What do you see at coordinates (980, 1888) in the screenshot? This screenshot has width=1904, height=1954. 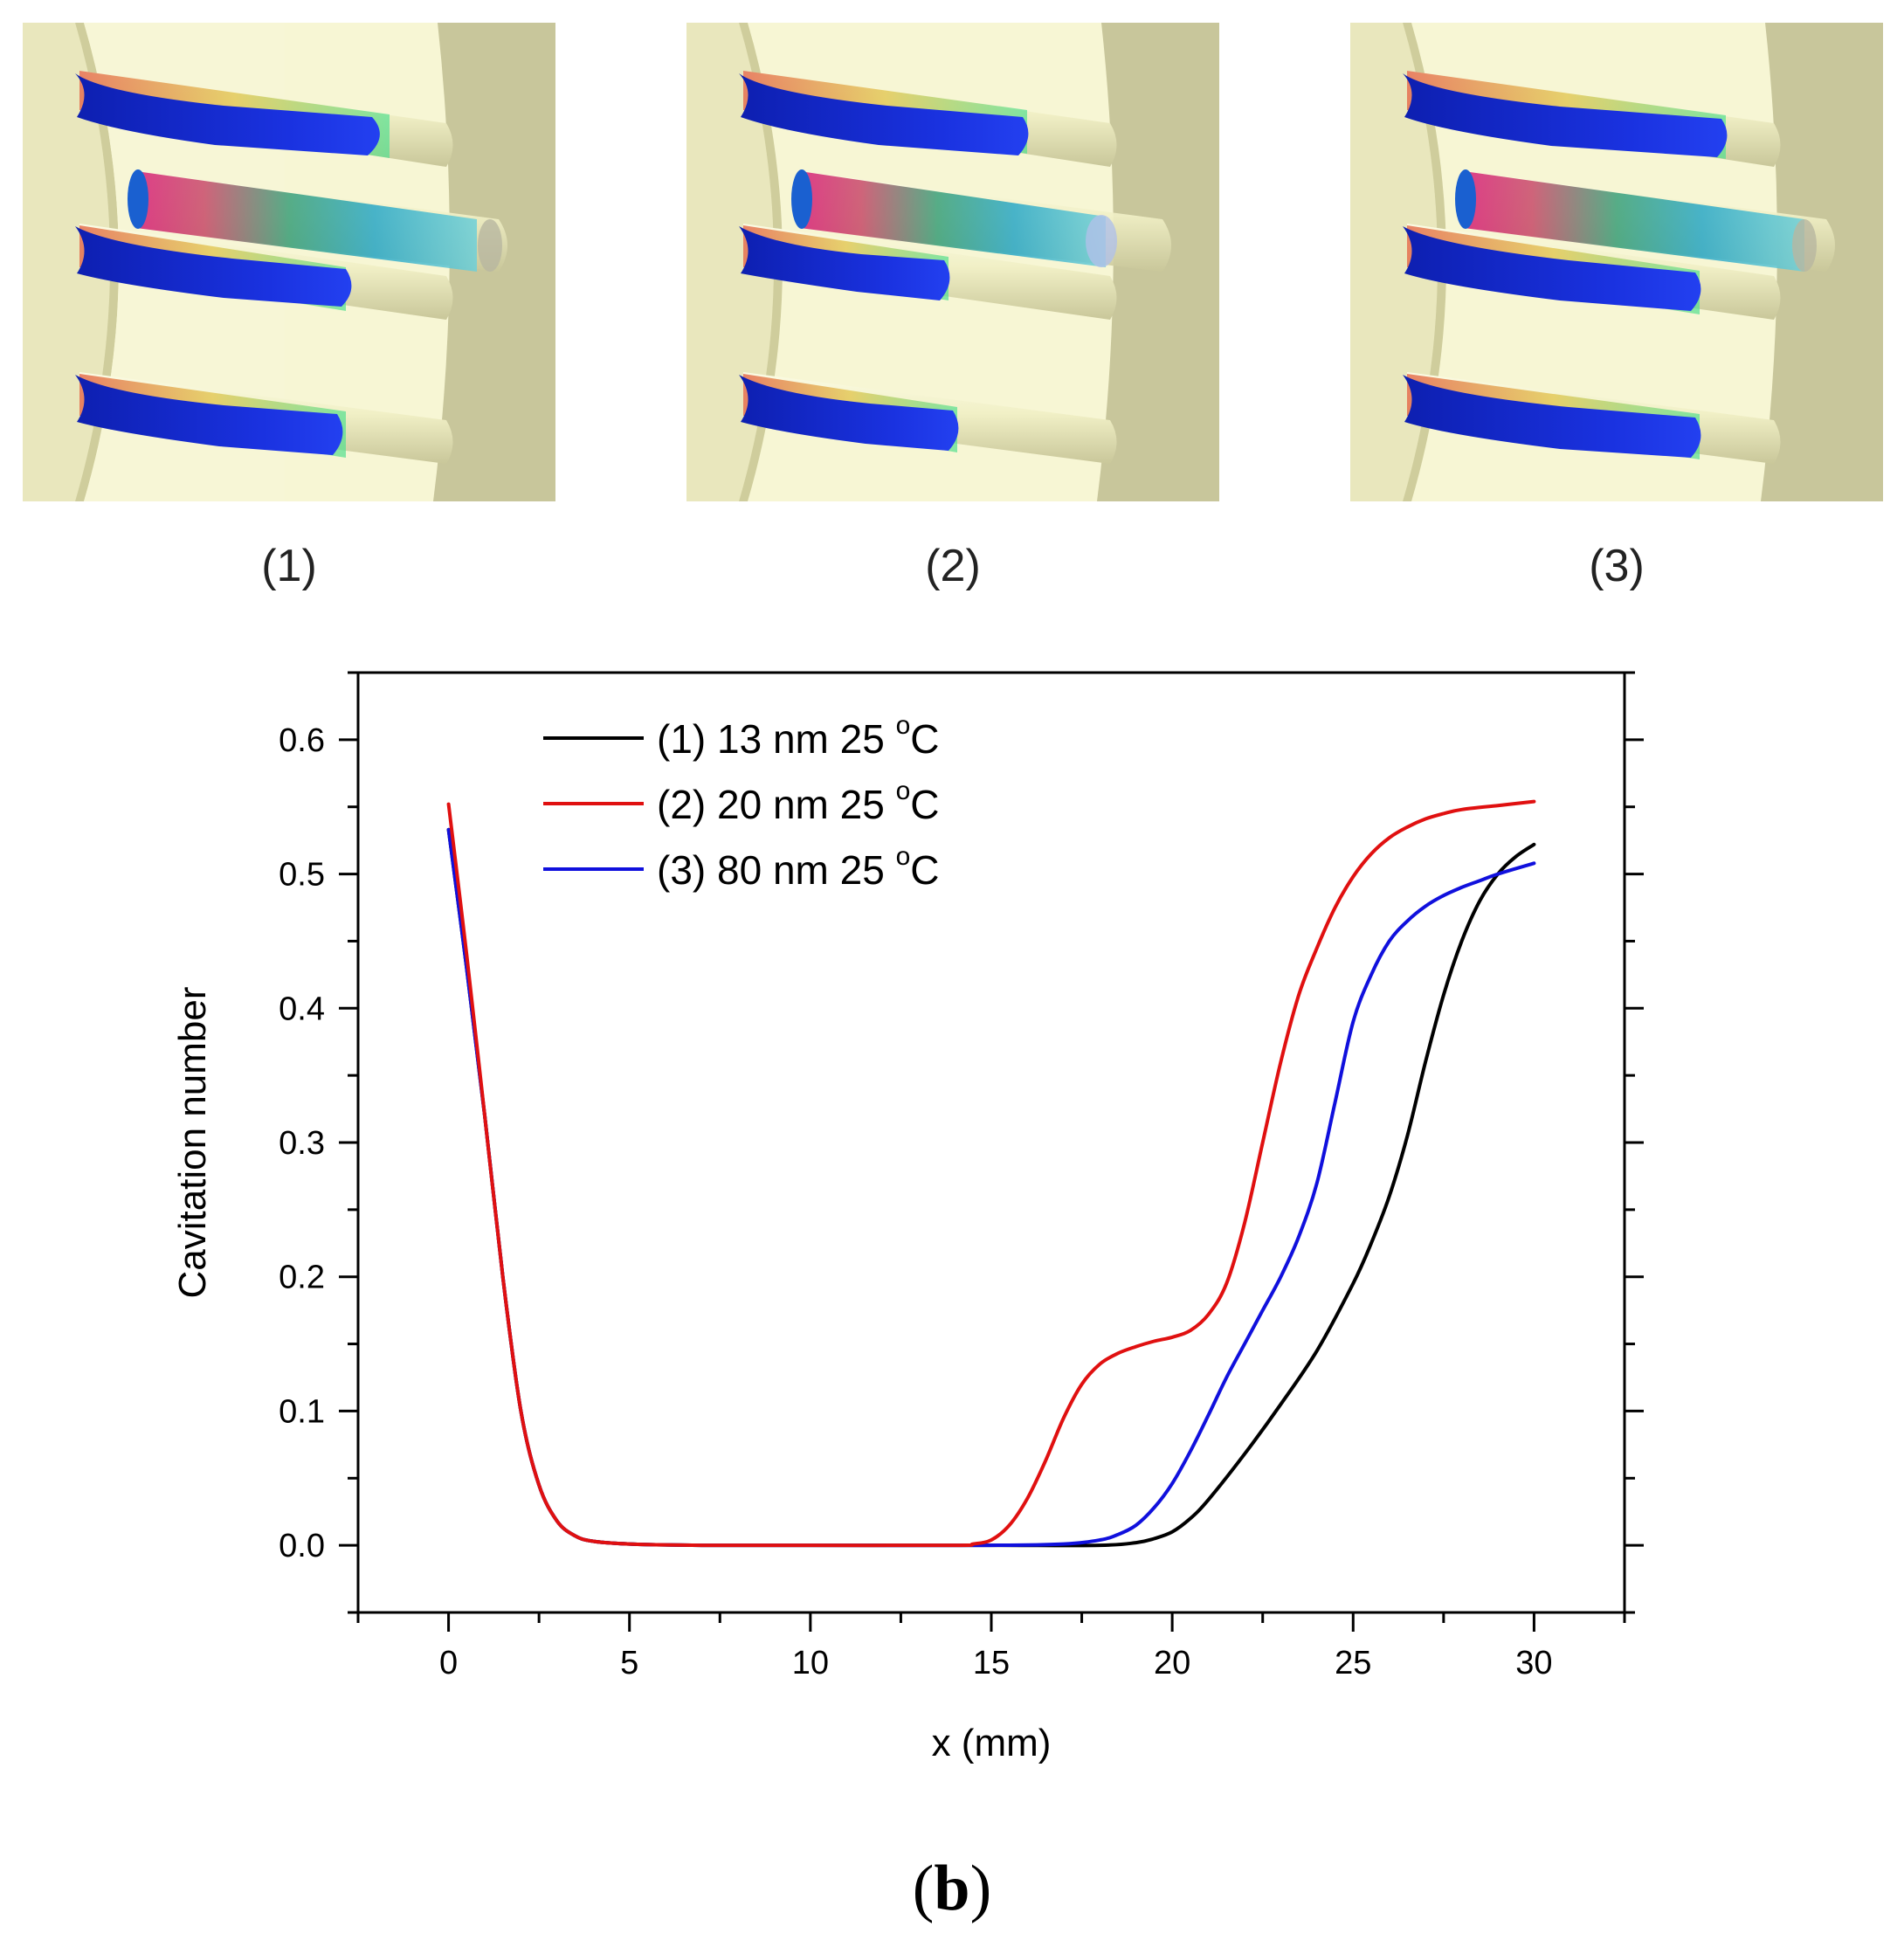 I see `figure-label-close: )` at bounding box center [980, 1888].